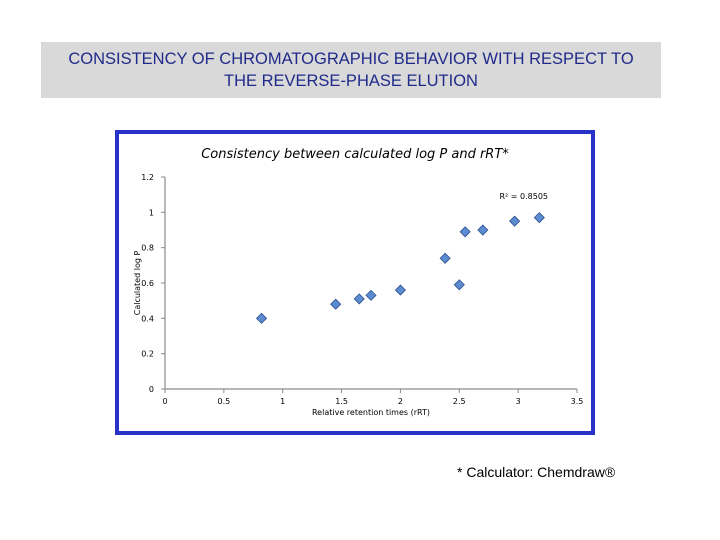 This screenshot has height=540, width=720. Describe the element at coordinates (371, 412) in the screenshot. I see `x-axis-label: Relative retention times (rRT)` at that location.